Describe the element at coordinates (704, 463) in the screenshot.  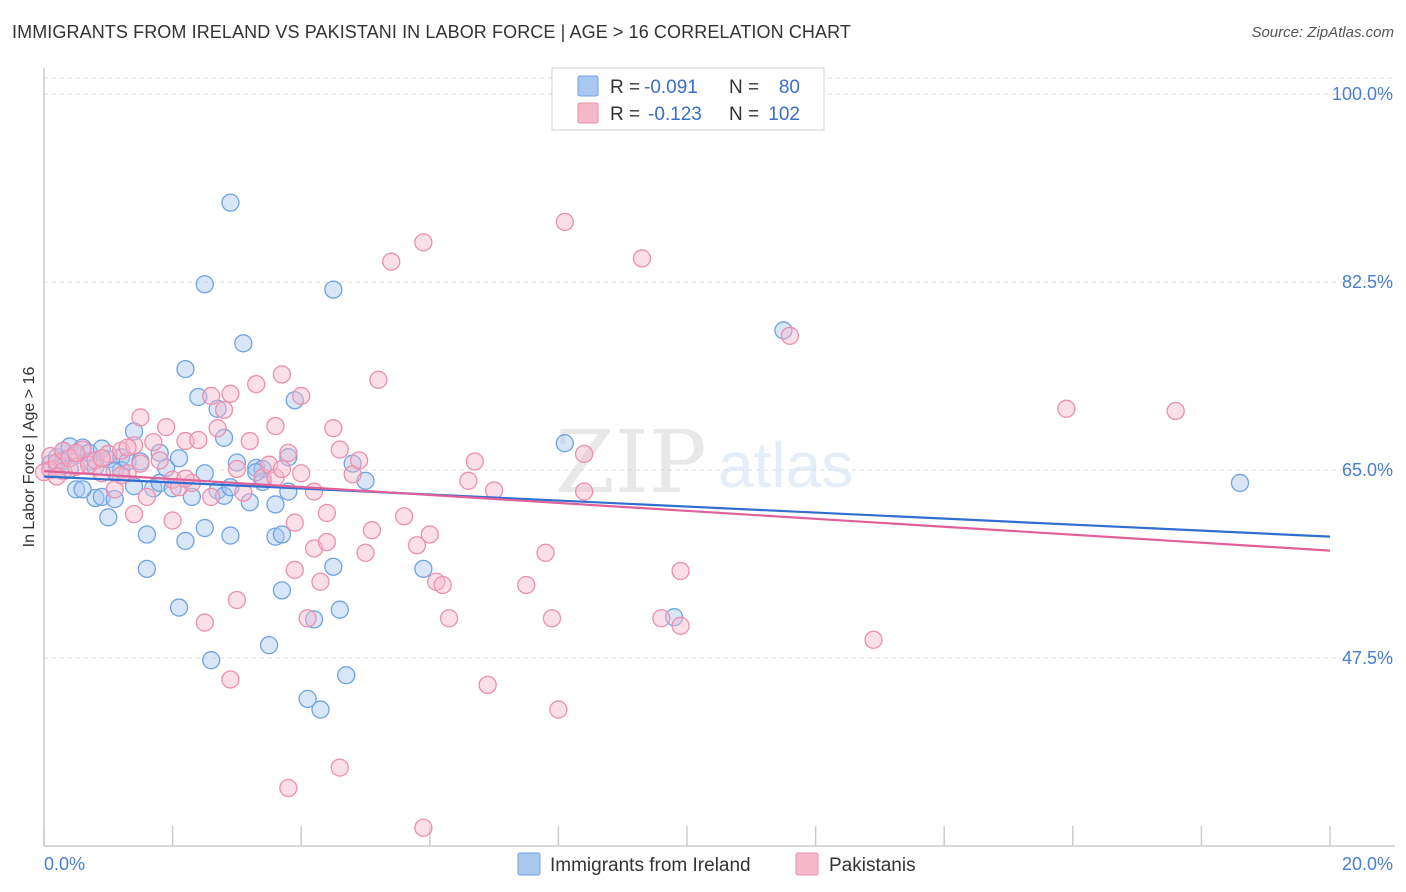
I see `watermark: ZIP atlas` at that location.